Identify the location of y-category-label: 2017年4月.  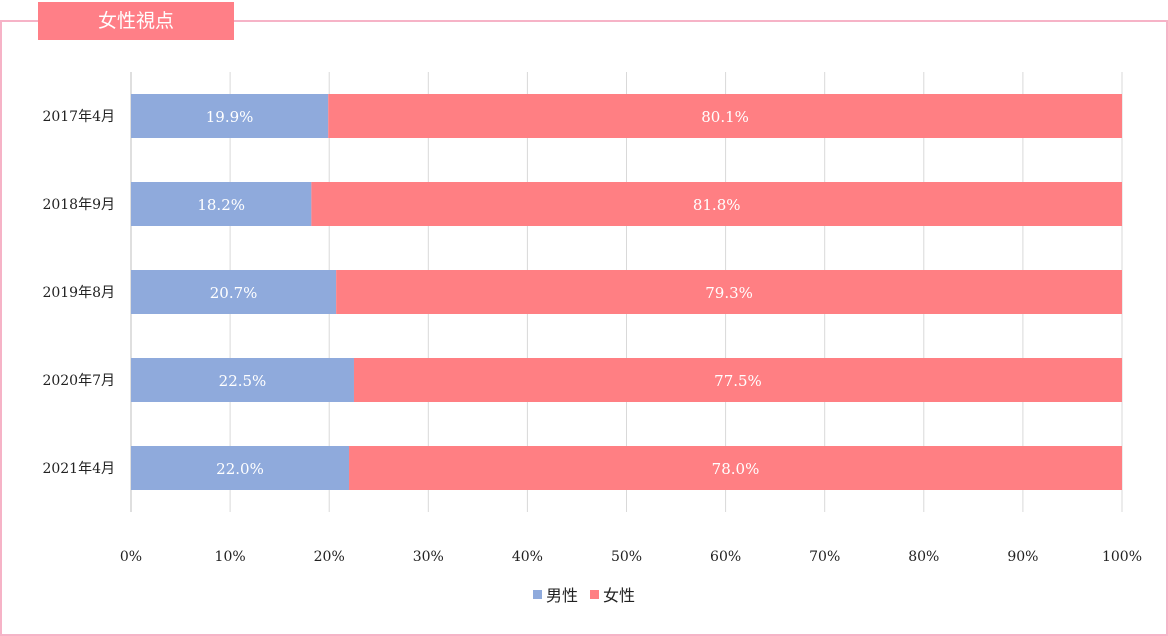
(78, 117).